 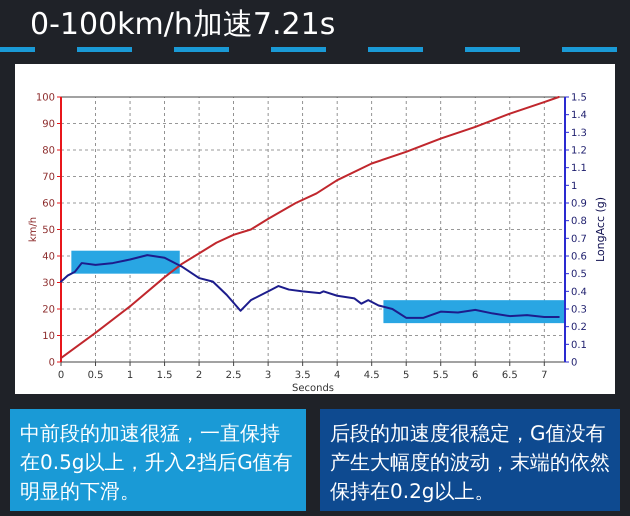 What do you see at coordinates (579, 168) in the screenshot?
I see `y2-tick-label: 1.1` at bounding box center [579, 168].